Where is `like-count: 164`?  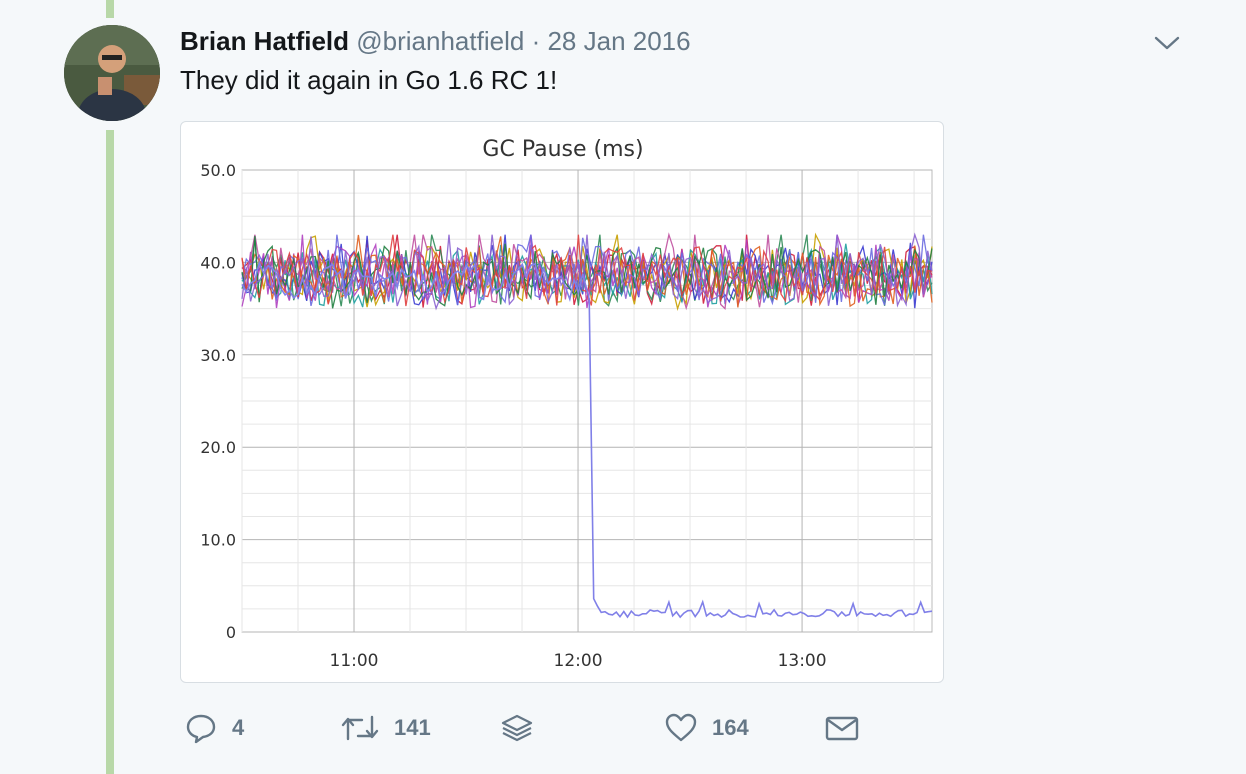
like-count: 164 is located at coordinates (730, 727).